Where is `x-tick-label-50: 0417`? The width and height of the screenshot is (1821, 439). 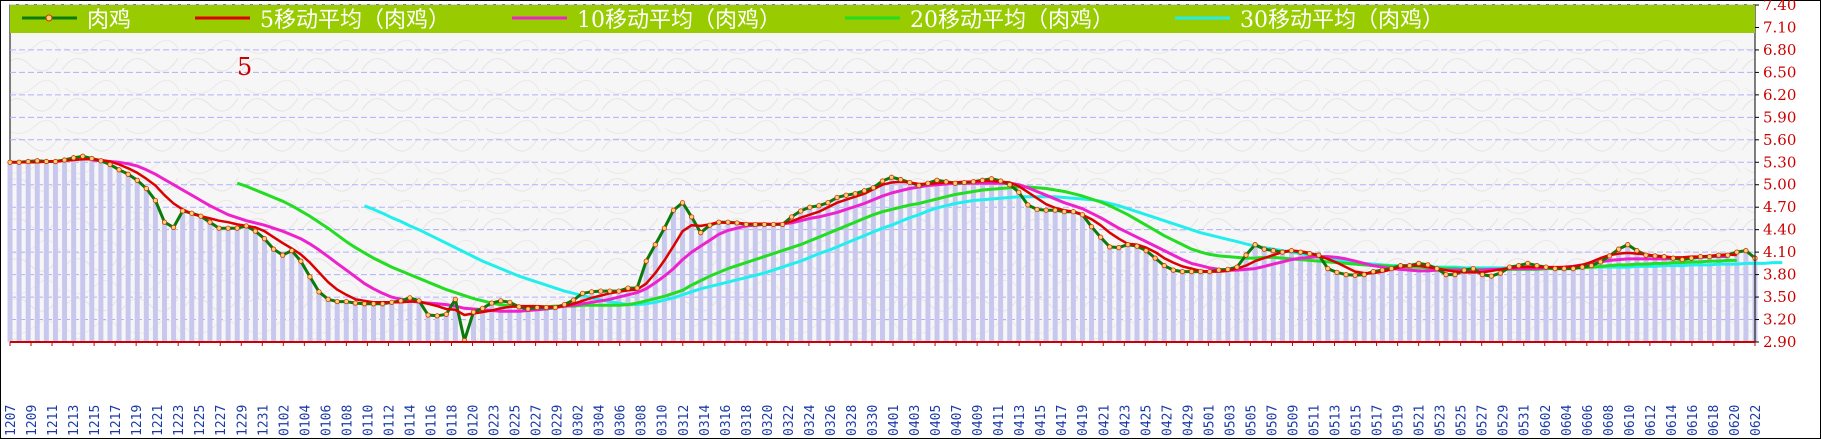 x-tick-label-50: 0417 is located at coordinates (1062, 420).